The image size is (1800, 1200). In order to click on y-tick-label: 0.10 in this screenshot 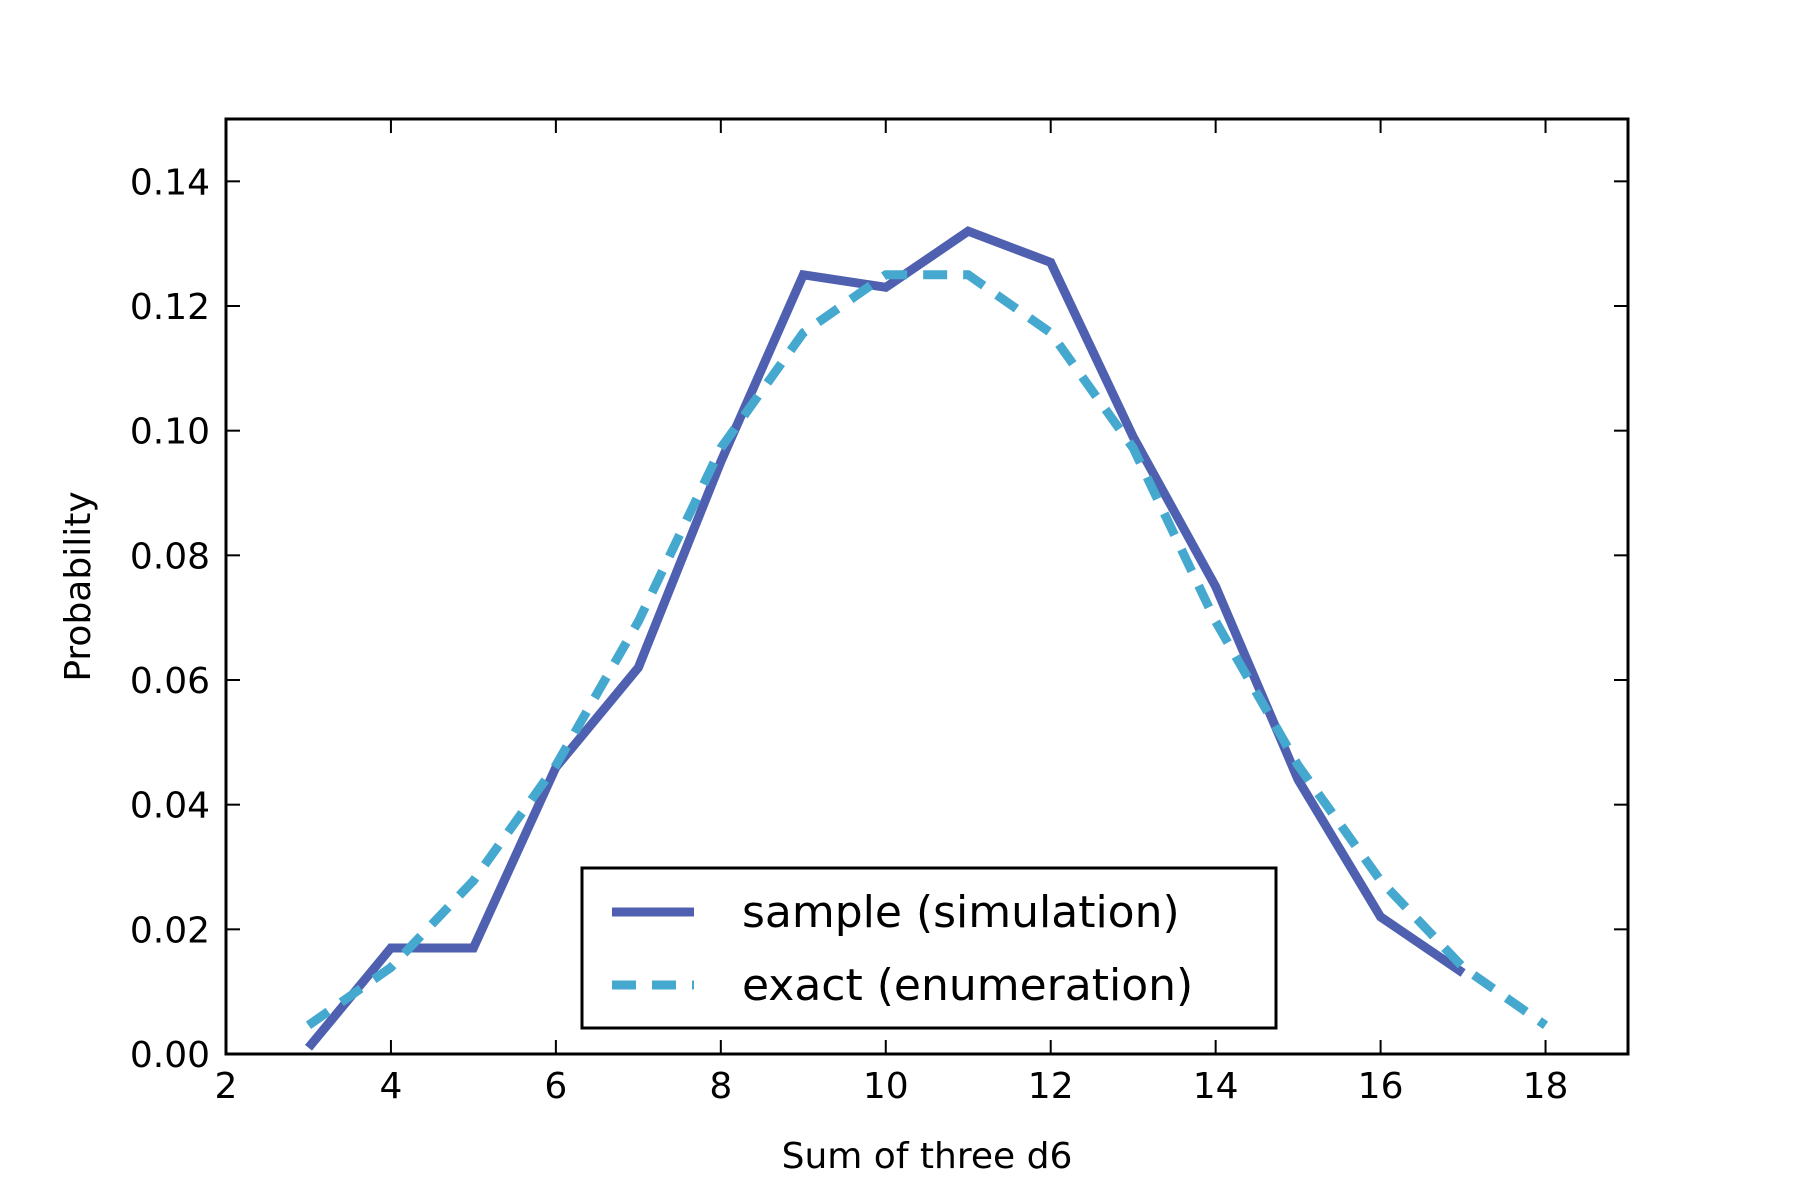, I will do `click(170, 432)`.